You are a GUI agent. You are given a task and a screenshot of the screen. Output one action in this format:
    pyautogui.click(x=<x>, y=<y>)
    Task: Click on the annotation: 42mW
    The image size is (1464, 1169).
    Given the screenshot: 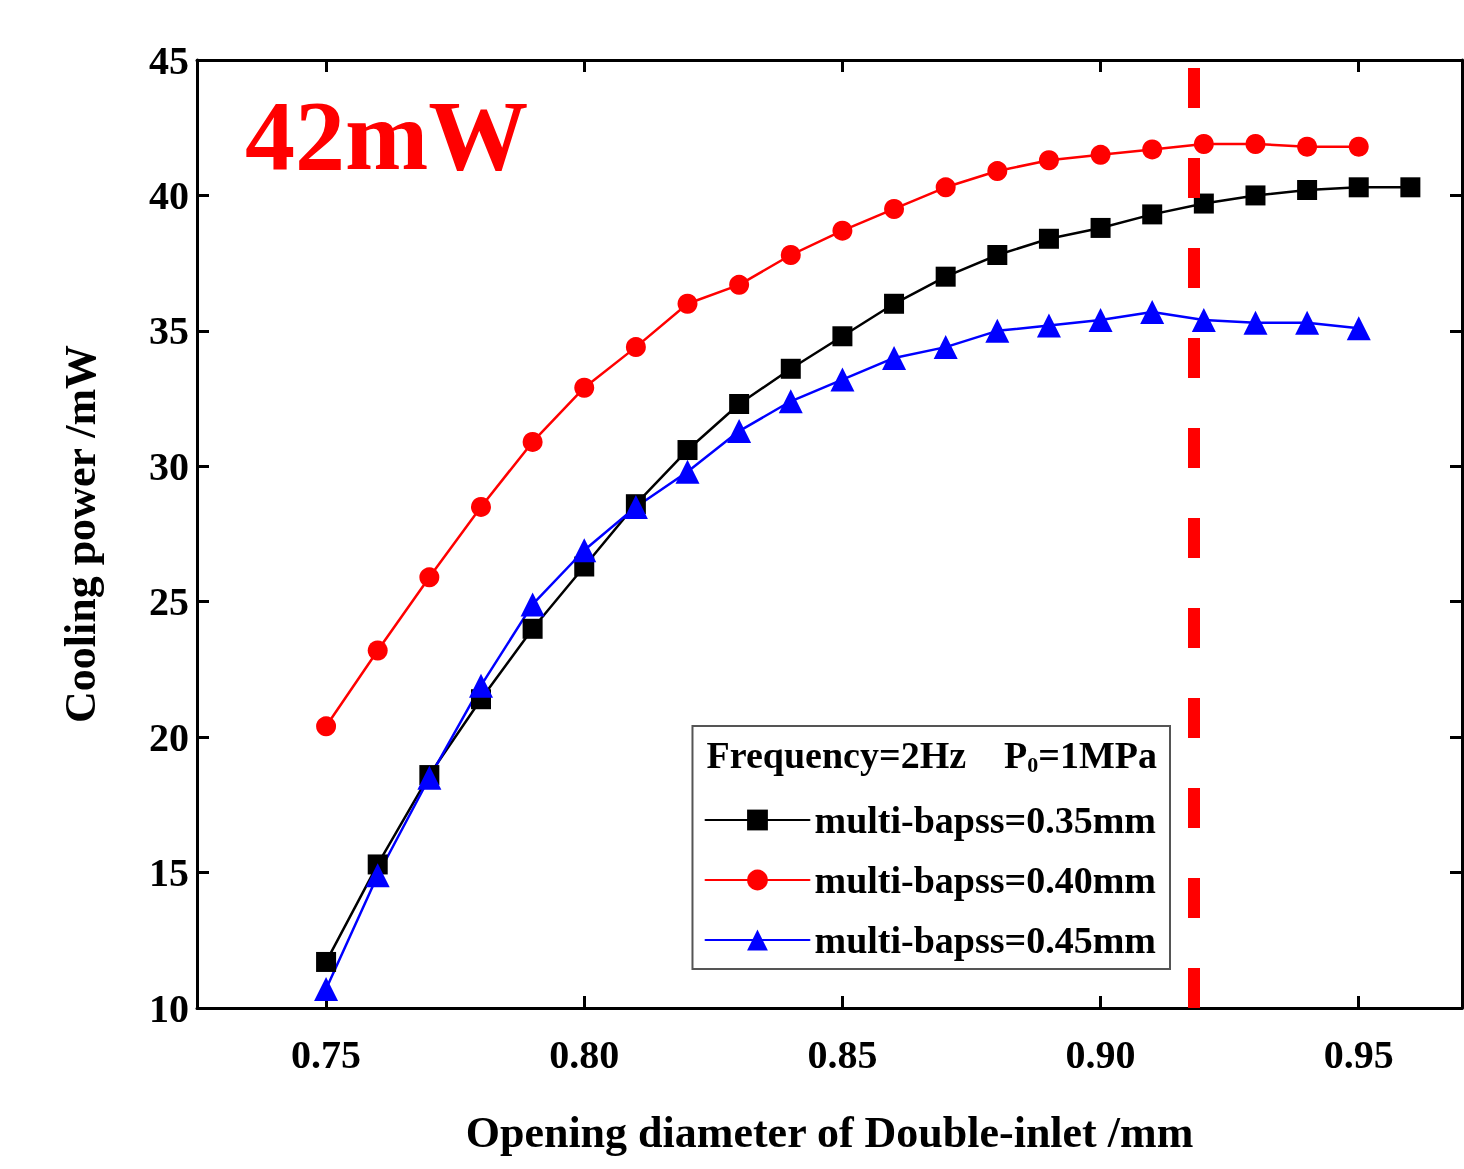 What is the action you would take?
    pyautogui.click(x=387, y=135)
    